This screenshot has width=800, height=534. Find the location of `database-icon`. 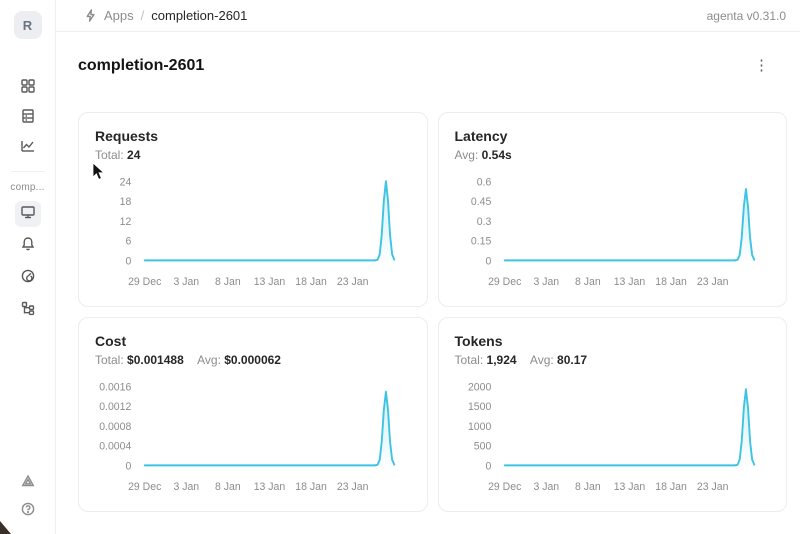

database-icon is located at coordinates (28, 118).